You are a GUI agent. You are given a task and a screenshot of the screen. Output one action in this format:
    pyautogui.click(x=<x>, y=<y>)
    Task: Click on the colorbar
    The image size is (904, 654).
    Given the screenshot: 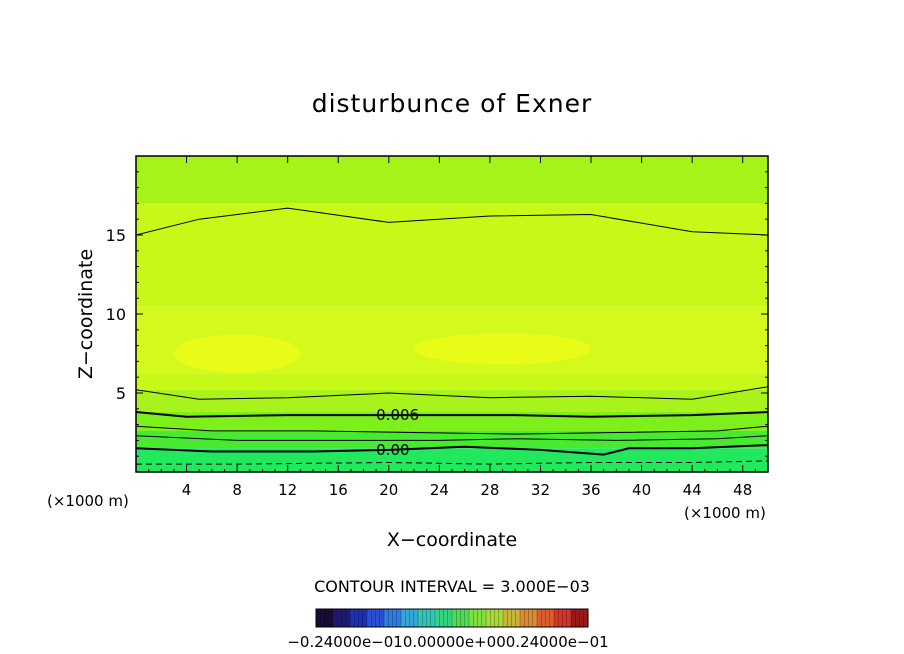 What is the action you would take?
    pyautogui.click(x=452, y=618)
    